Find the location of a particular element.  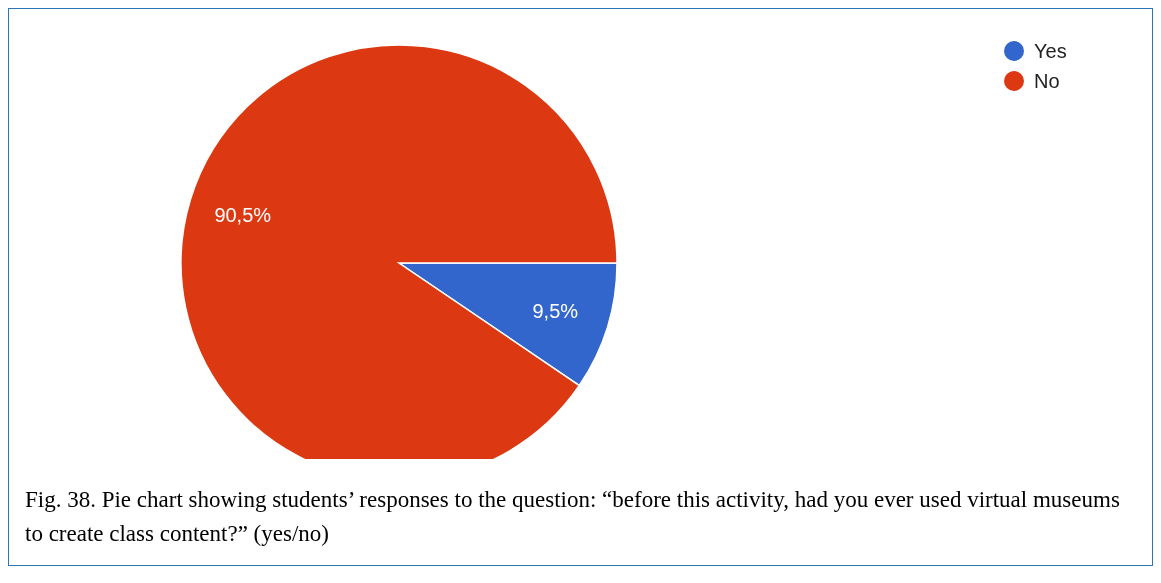

caption: Fig. 38. Pie chart showing students’ responses to the question: “before this activity, had you ever used virtual museums to create class content?” (yes/no) is located at coordinates (573, 517).